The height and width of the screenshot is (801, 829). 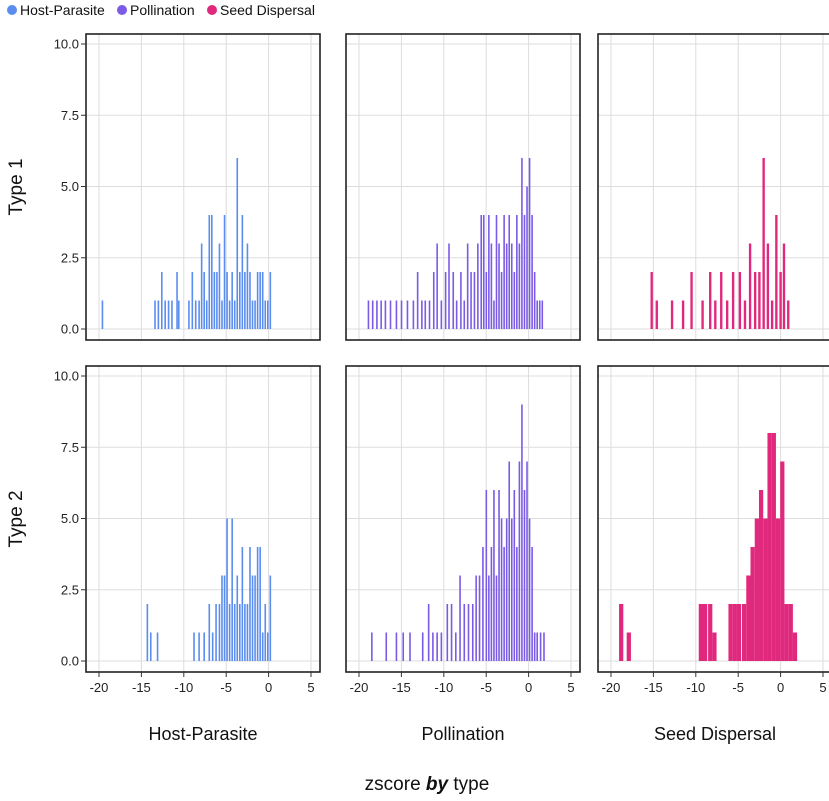 What do you see at coordinates (611, 687) in the screenshot?
I see `x-tick-label: -20` at bounding box center [611, 687].